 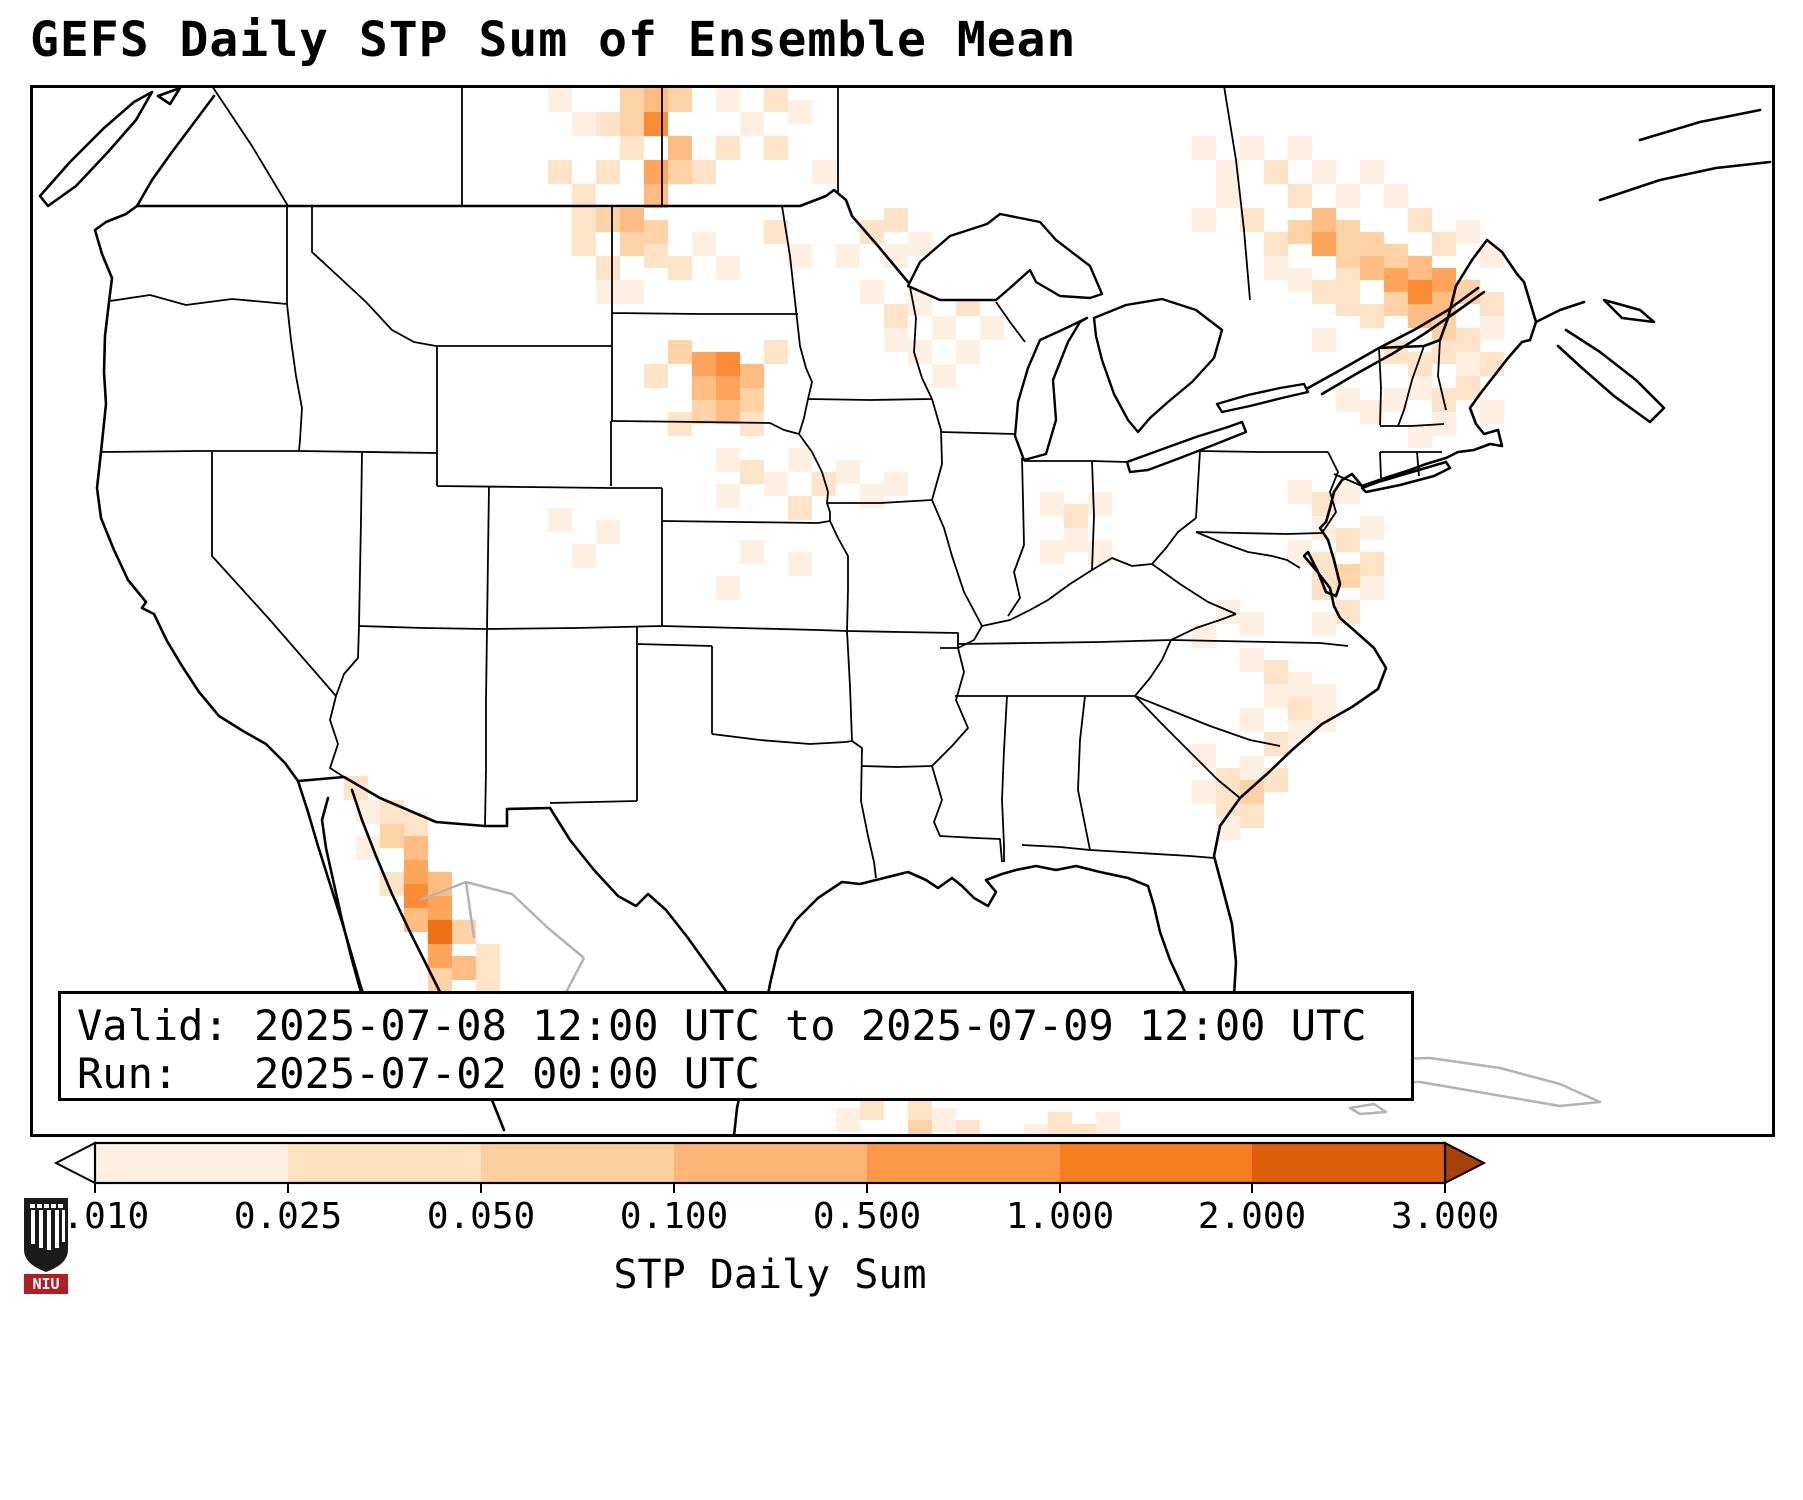 What do you see at coordinates (1465, 1163) in the screenshot?
I see `colorbar-over-arrow` at bounding box center [1465, 1163].